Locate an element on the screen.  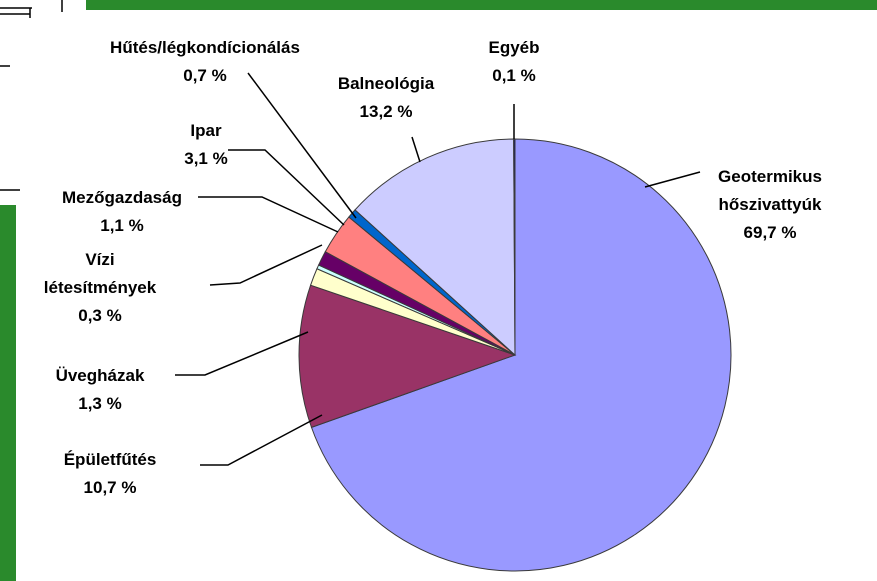
slice-label: Vízi létesítmények 0,3 % is located at coordinates (100, 287).